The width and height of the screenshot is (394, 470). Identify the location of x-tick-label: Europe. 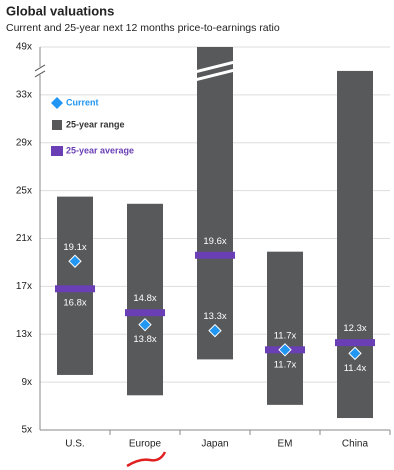
(145, 444).